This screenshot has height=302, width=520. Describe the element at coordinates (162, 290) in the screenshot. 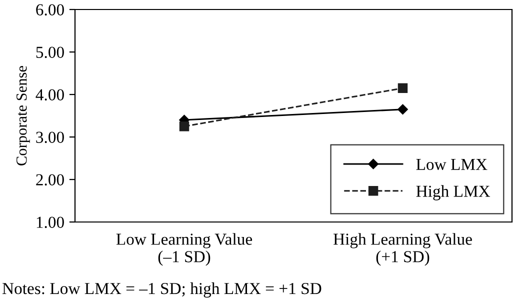

I see `text: Notes: Low LMX = –1 SD; high LMX = +1 SD` at that location.